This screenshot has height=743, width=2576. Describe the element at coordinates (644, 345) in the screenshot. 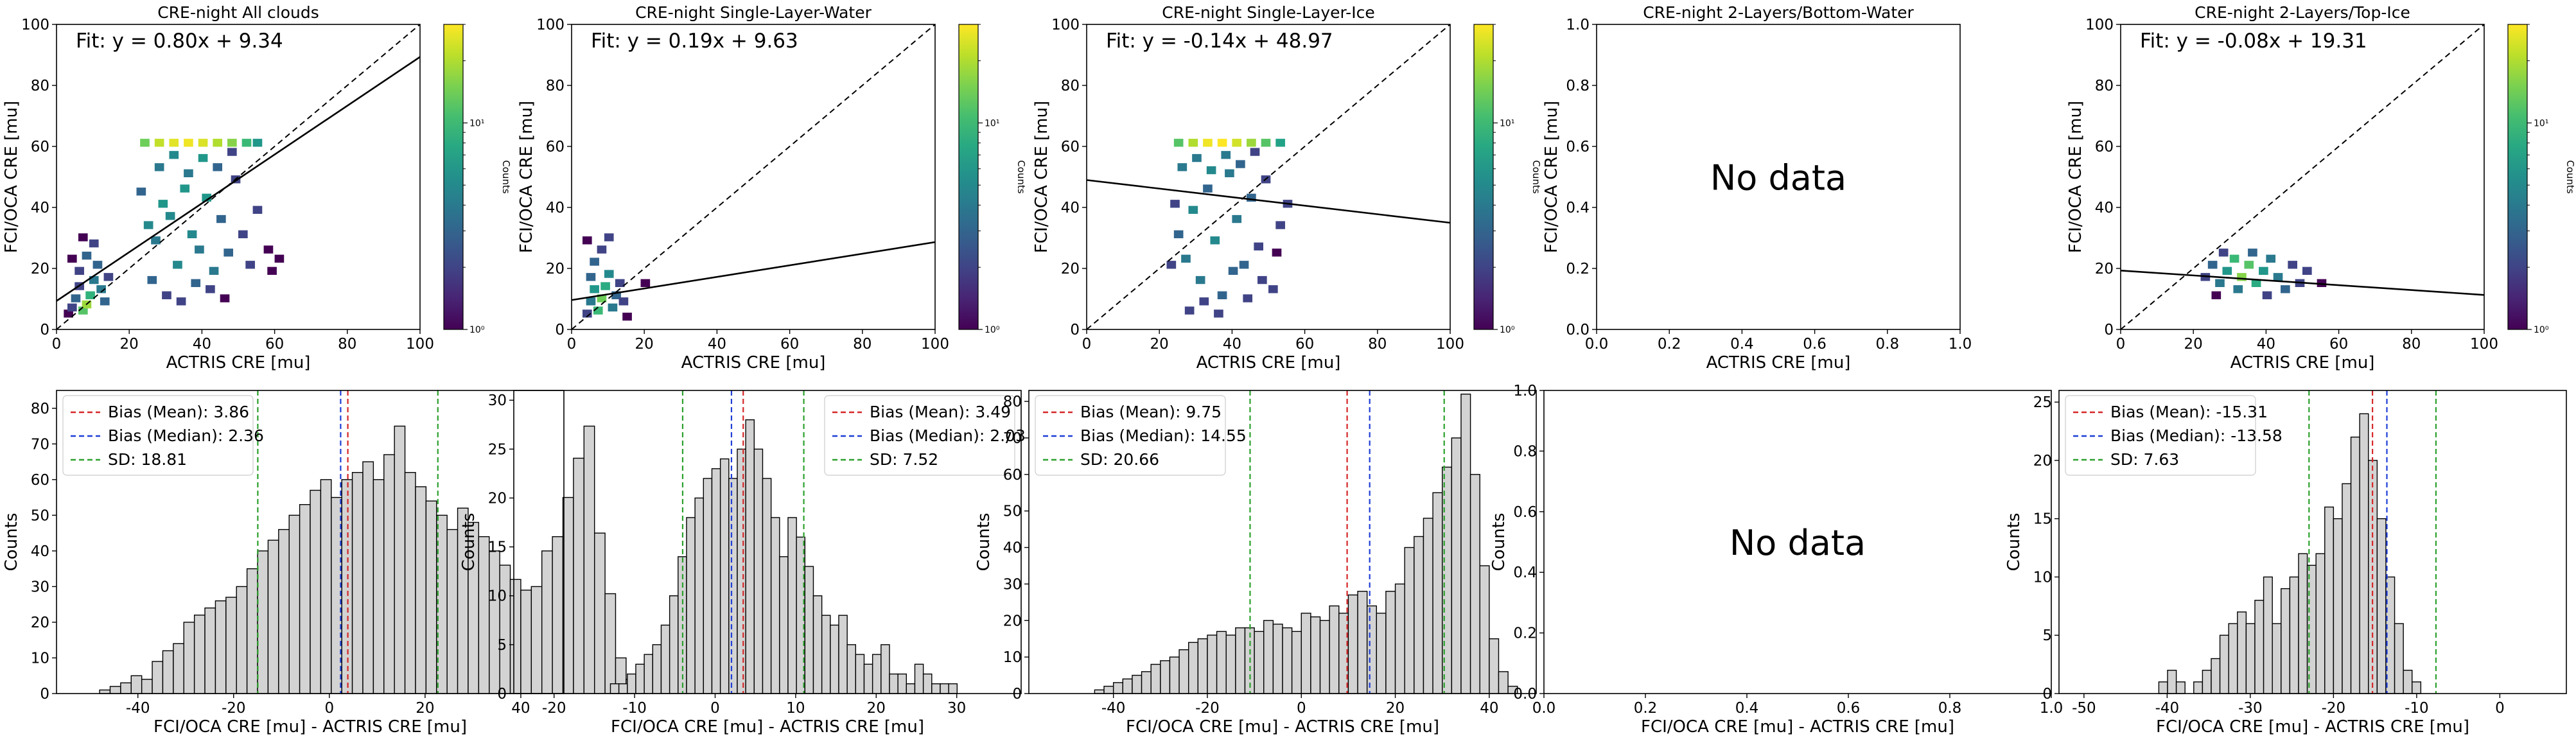

I see `x-tick-label: 20` at that location.